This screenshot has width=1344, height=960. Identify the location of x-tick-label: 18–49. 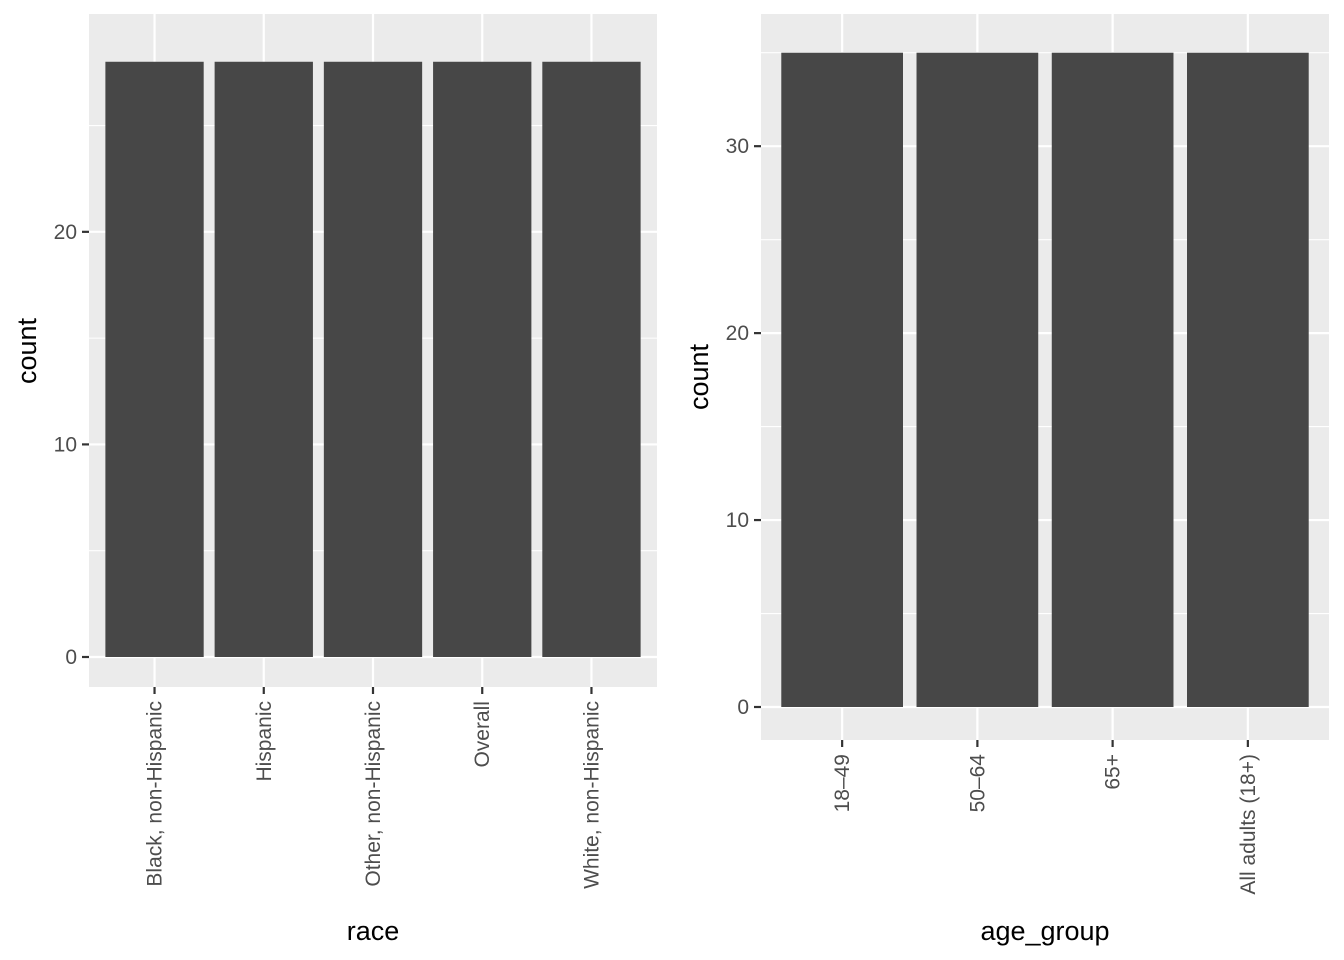
(842, 783).